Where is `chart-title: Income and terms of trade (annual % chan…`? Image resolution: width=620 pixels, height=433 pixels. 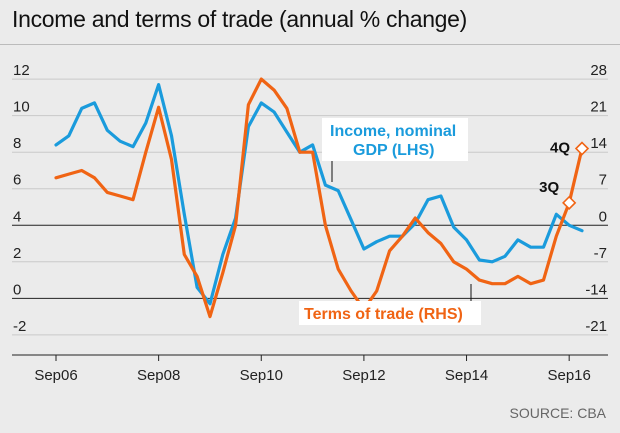
chart-title: Income and terms of trade (annual % chan… is located at coordinates (240, 19).